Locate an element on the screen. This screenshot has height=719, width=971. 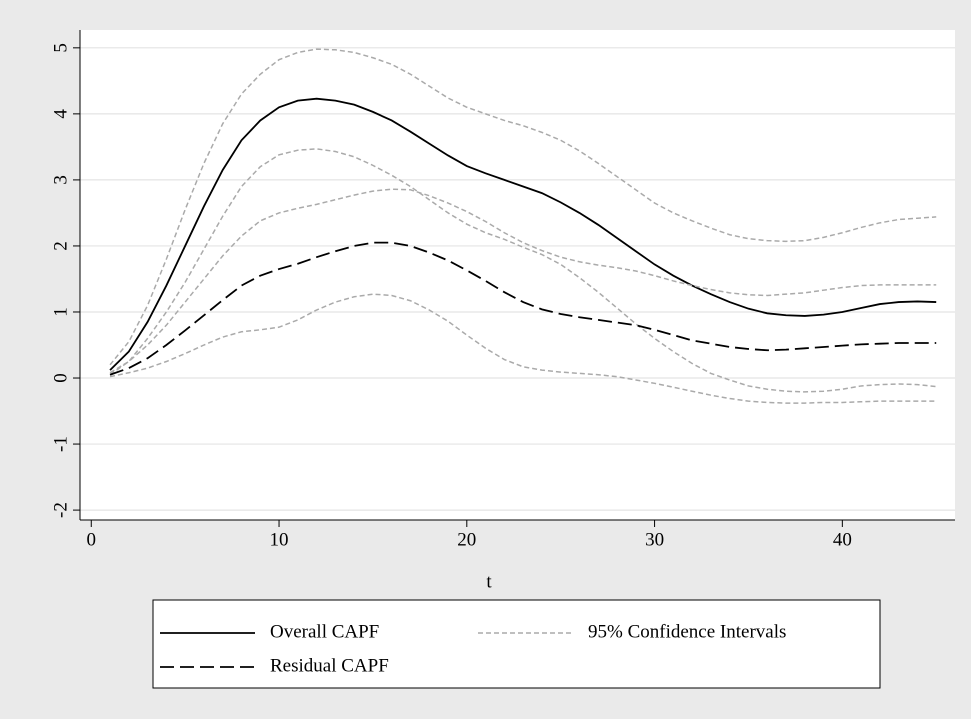
y-tick-label: 3 is located at coordinates (60, 180).